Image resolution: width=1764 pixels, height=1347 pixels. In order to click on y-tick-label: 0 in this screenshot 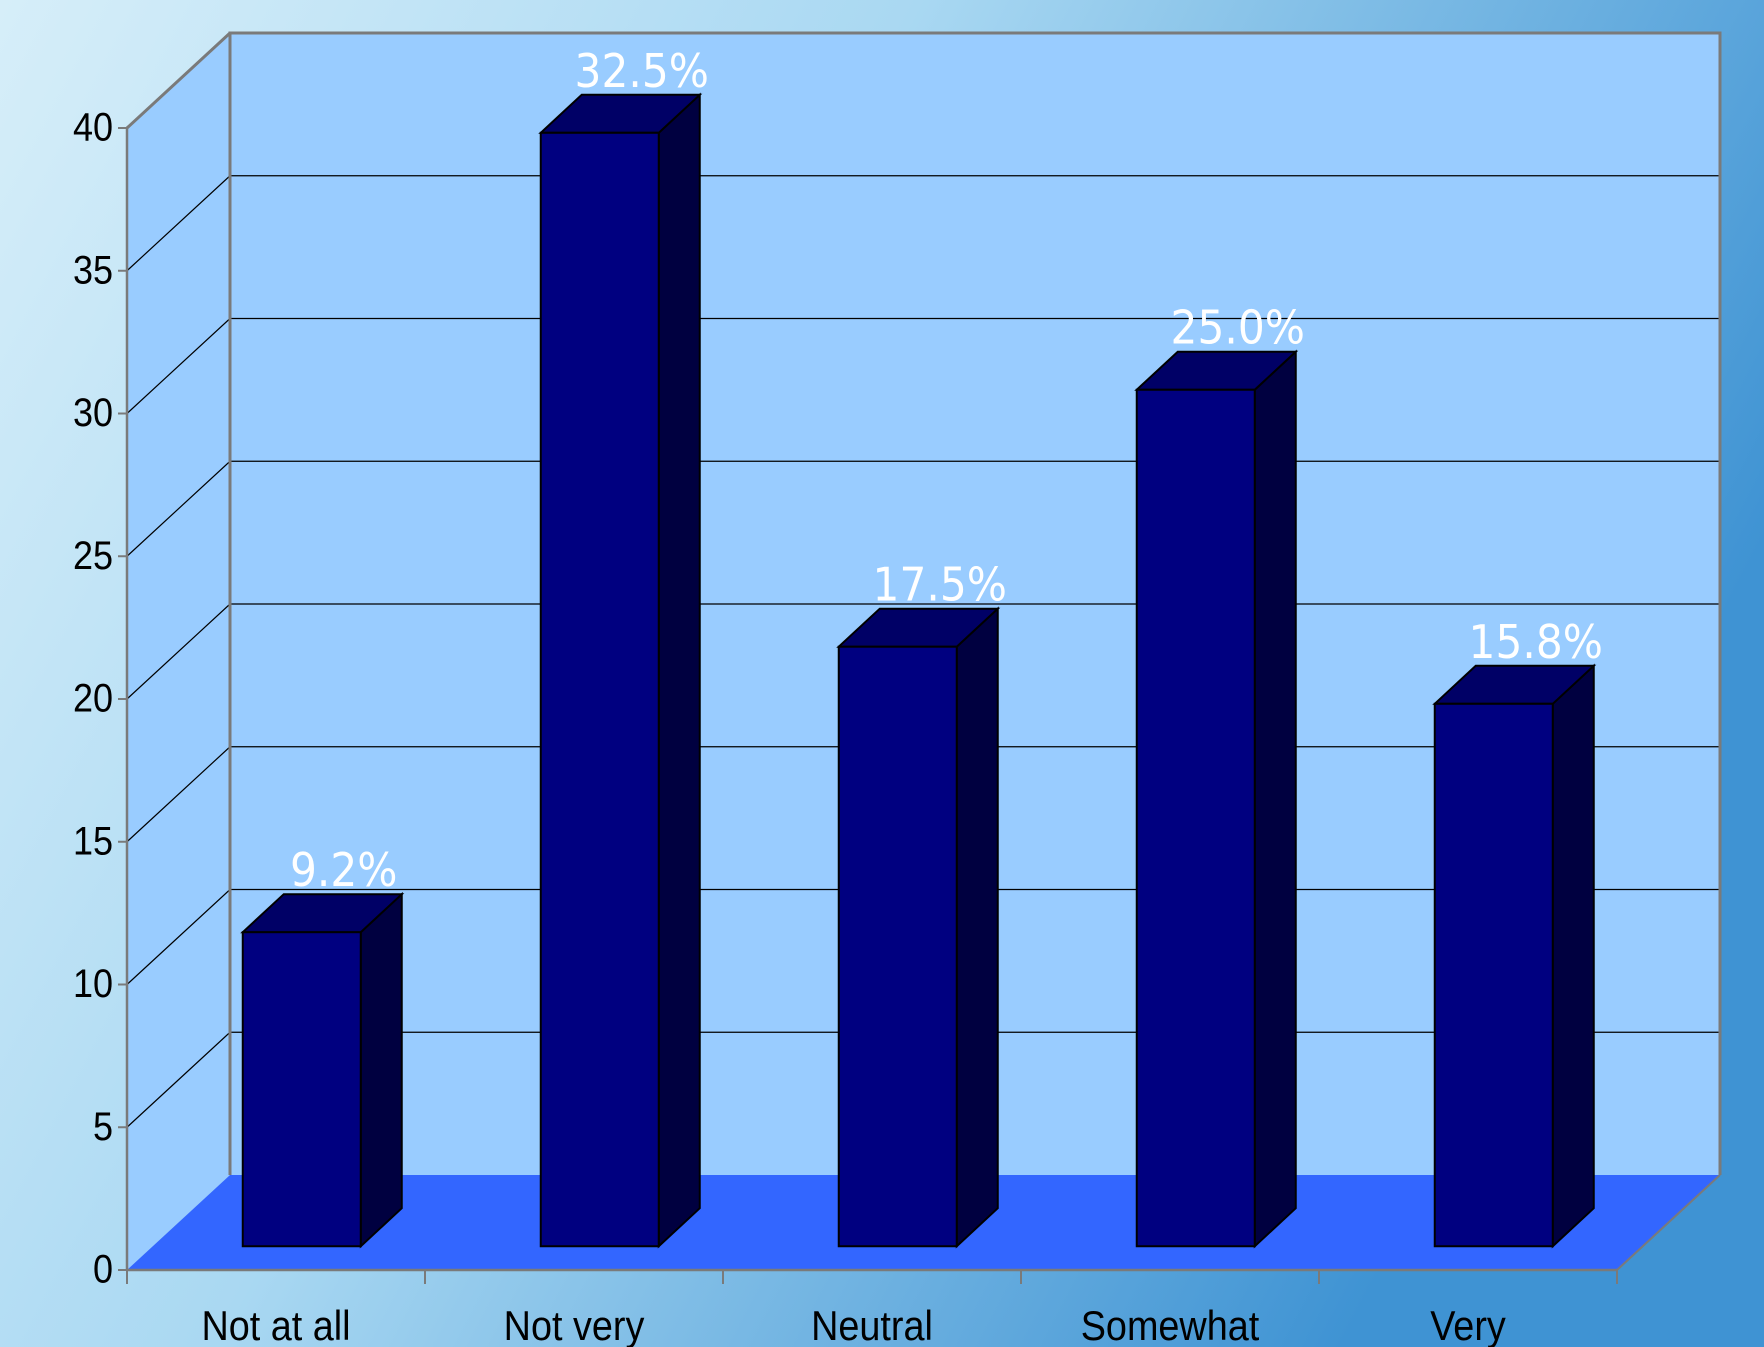, I will do `click(103, 1270)`.